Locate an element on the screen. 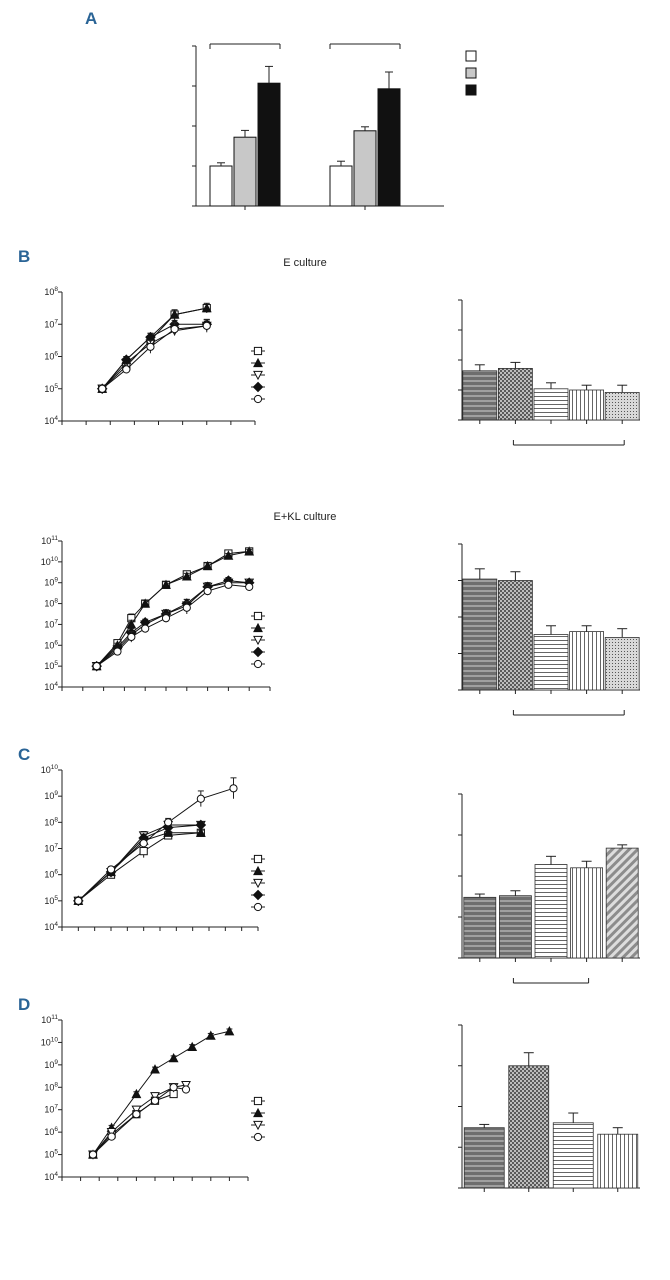 This screenshot has width=670, height=1280. y-tick-exponent: 6 is located at coordinates (56, 354).